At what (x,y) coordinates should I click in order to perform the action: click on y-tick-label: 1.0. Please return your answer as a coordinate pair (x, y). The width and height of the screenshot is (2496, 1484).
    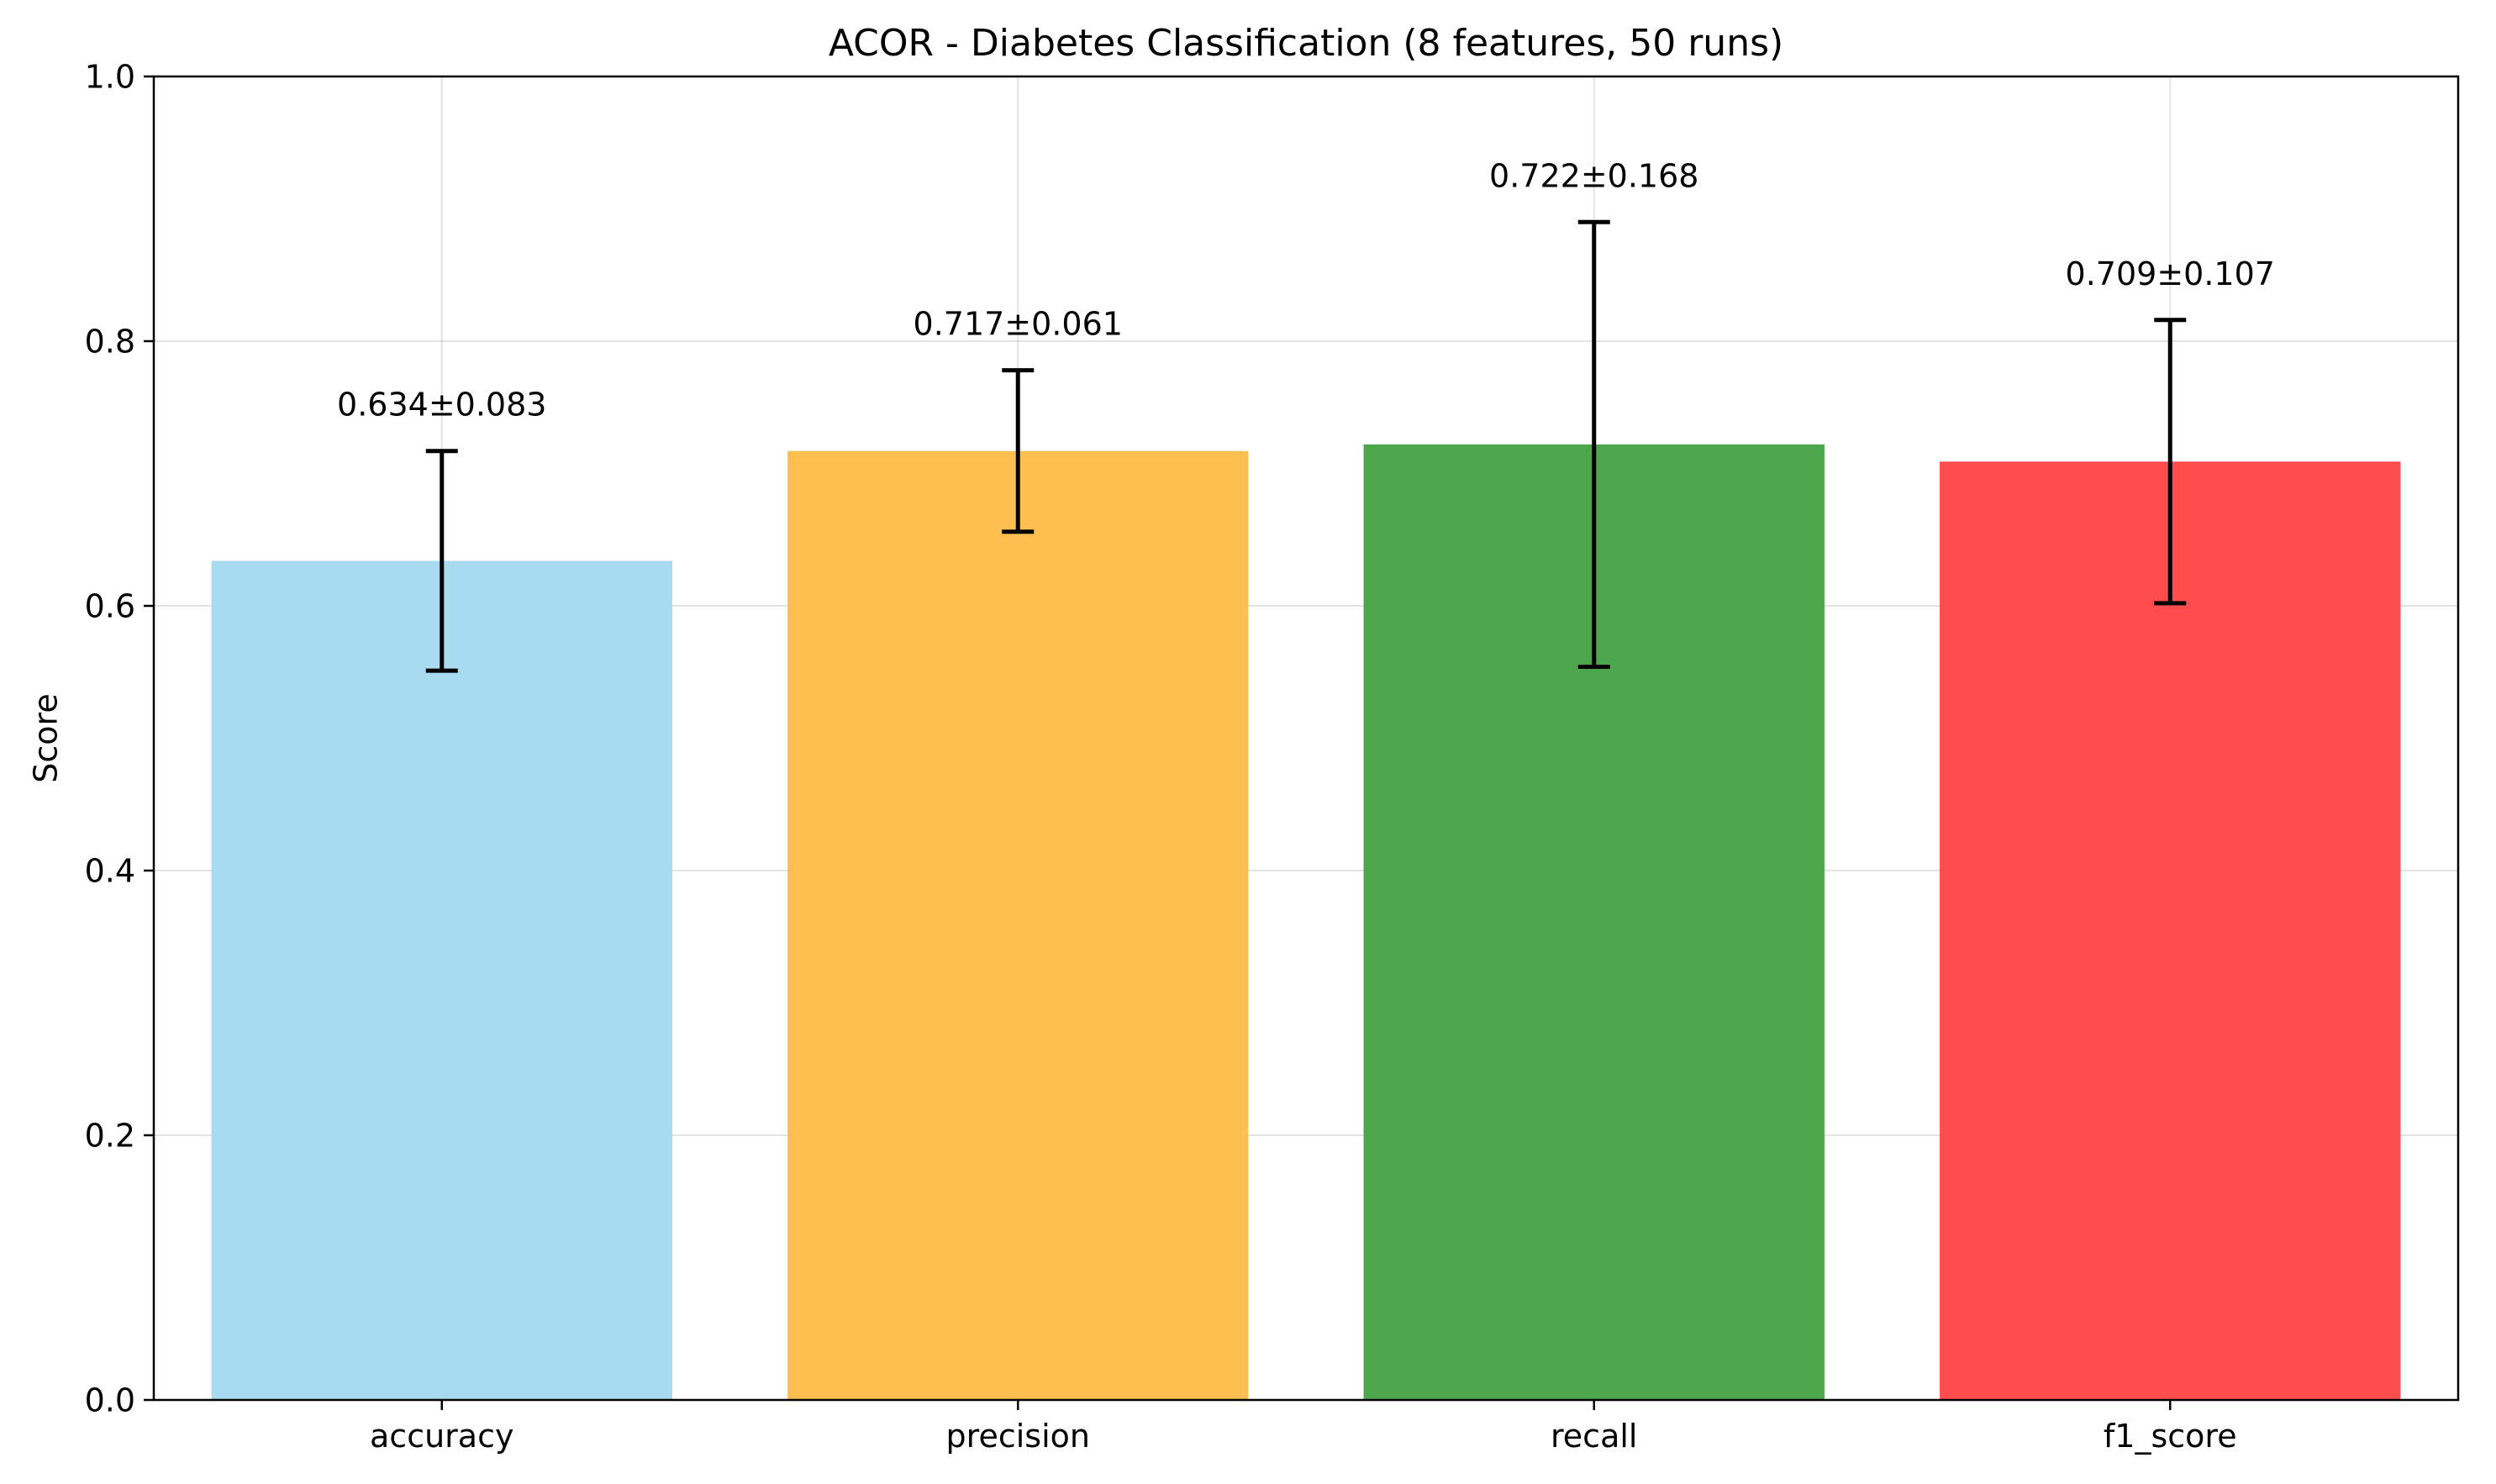
    Looking at the image, I should click on (110, 76).